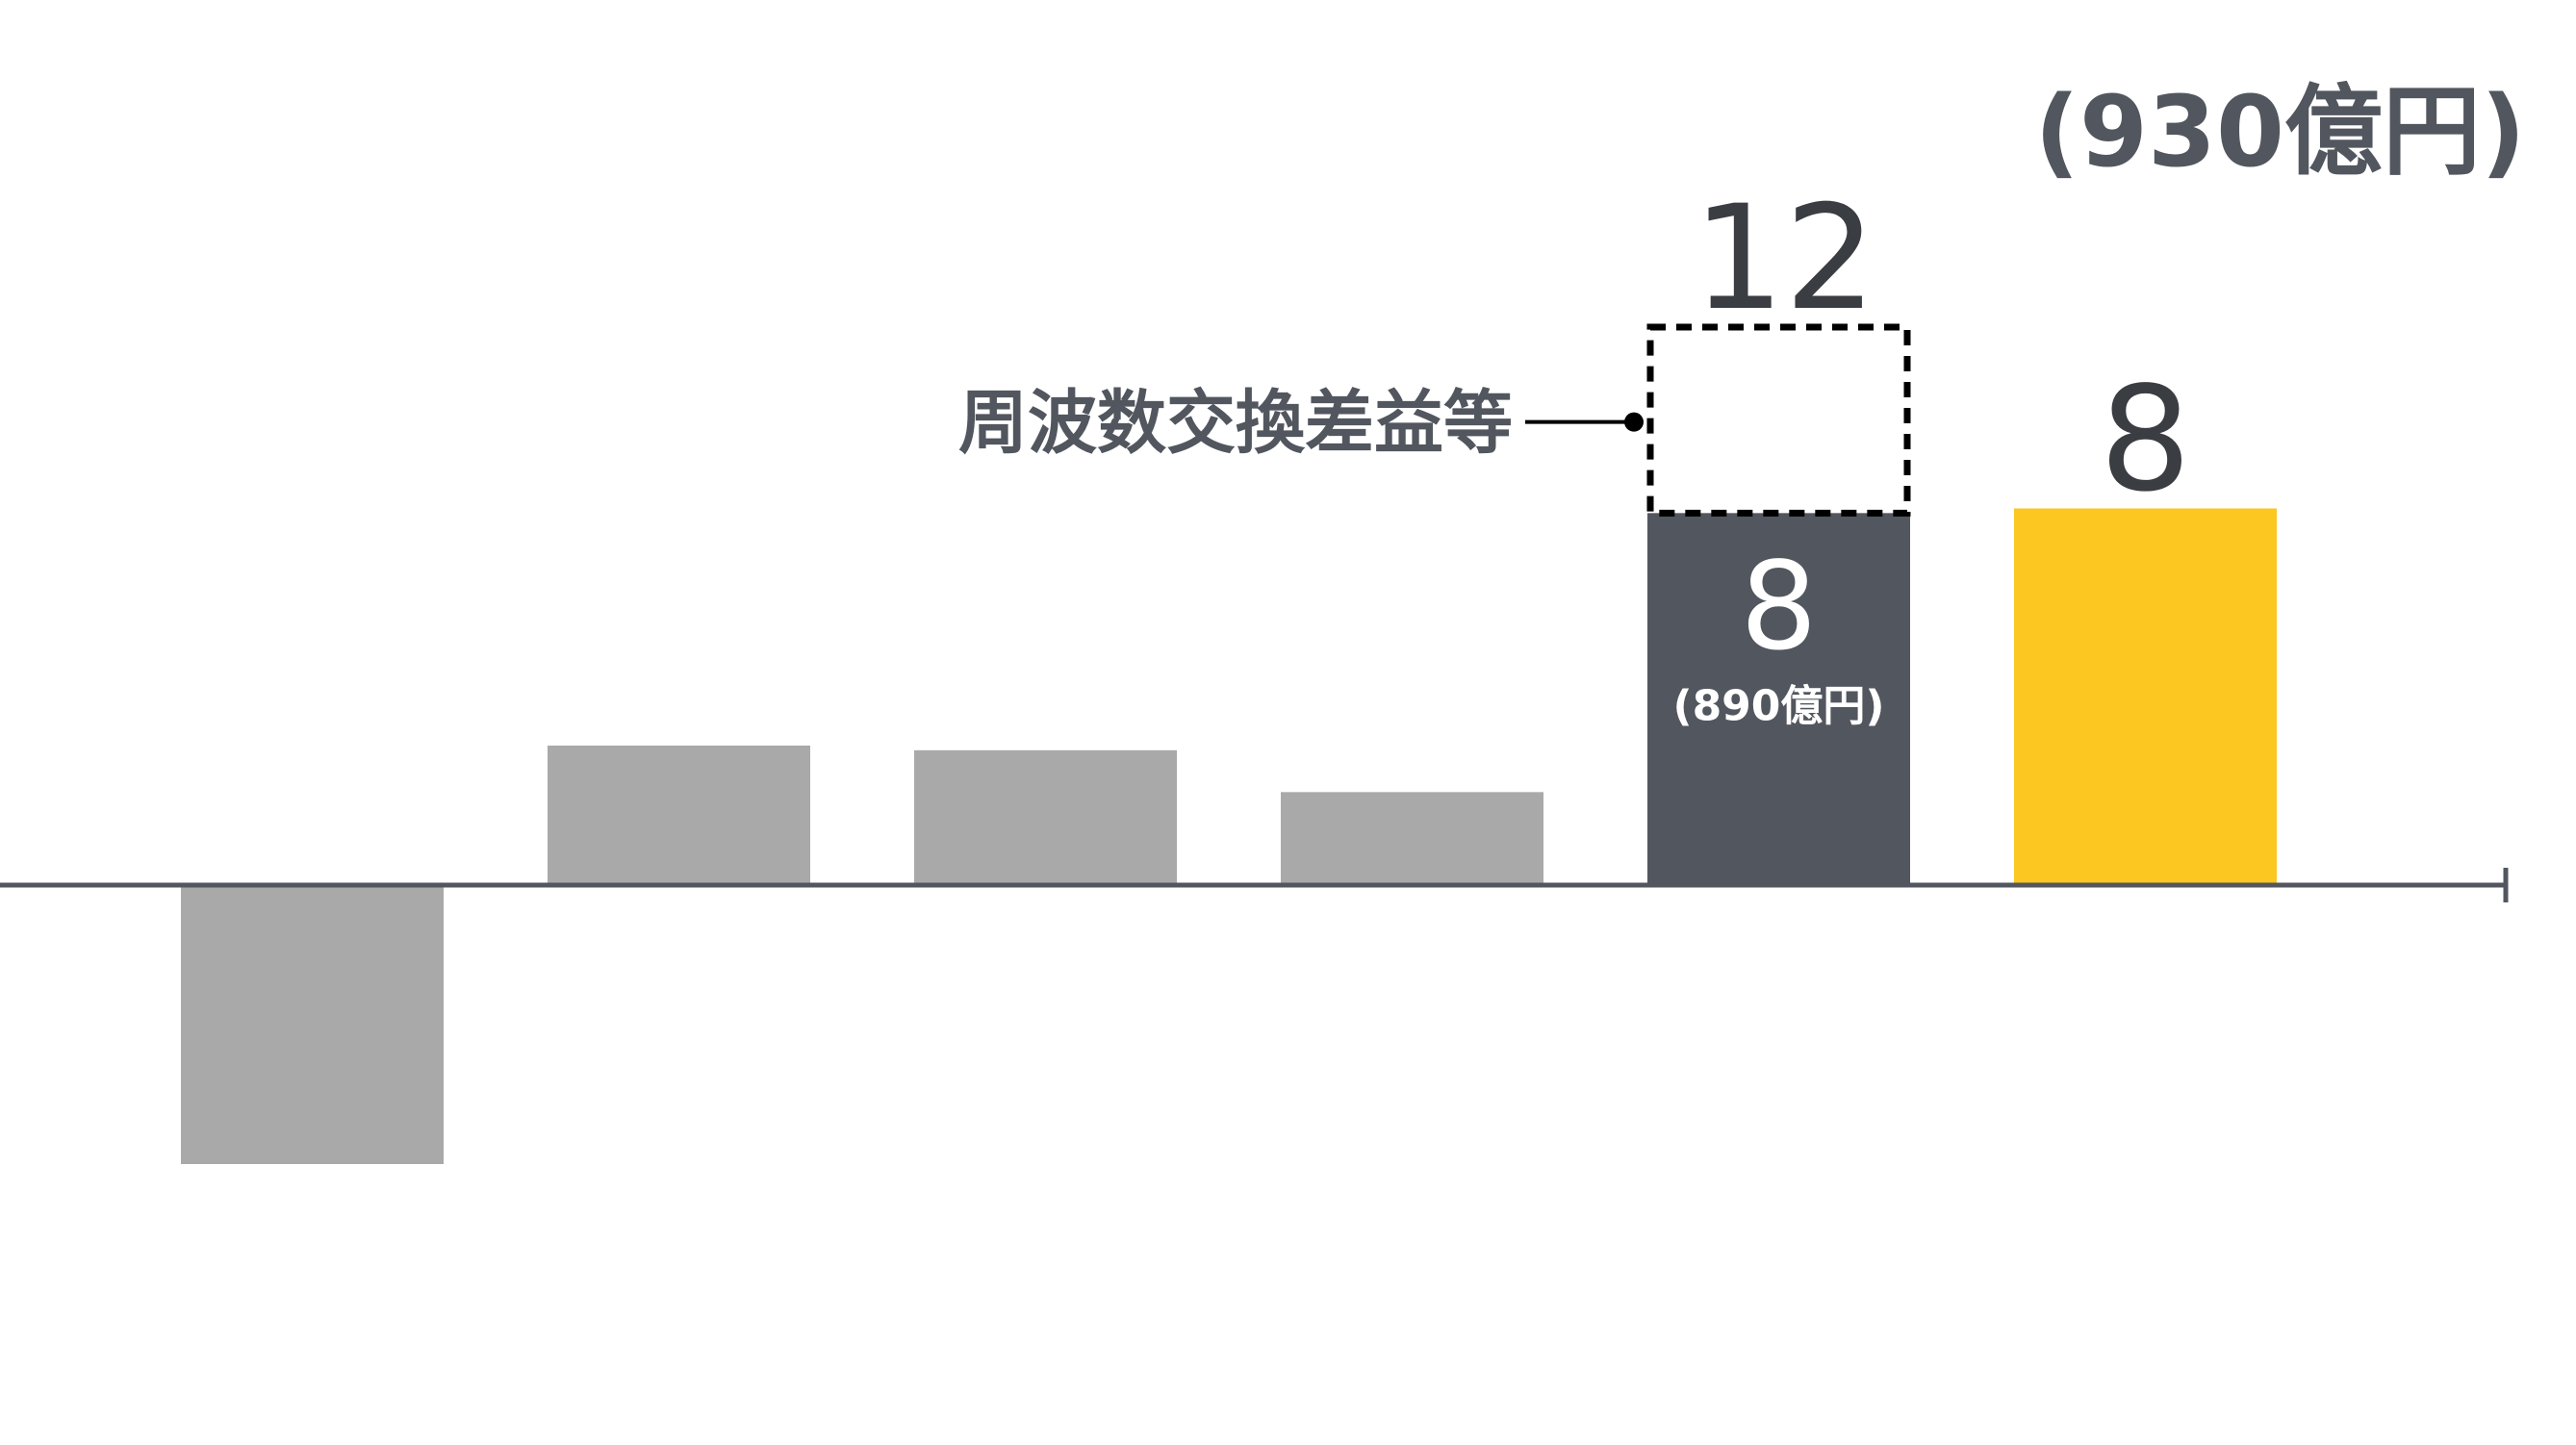 This screenshot has width=2576, height=1445. What do you see at coordinates (1634, 422) in the screenshot?
I see `callout-dot` at bounding box center [1634, 422].